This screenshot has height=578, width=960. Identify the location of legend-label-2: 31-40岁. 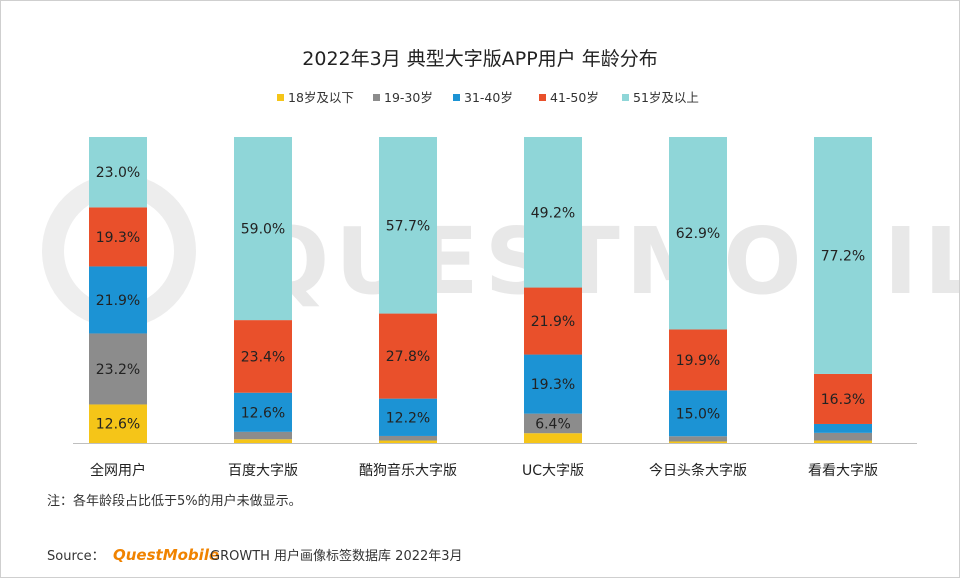
(488, 97).